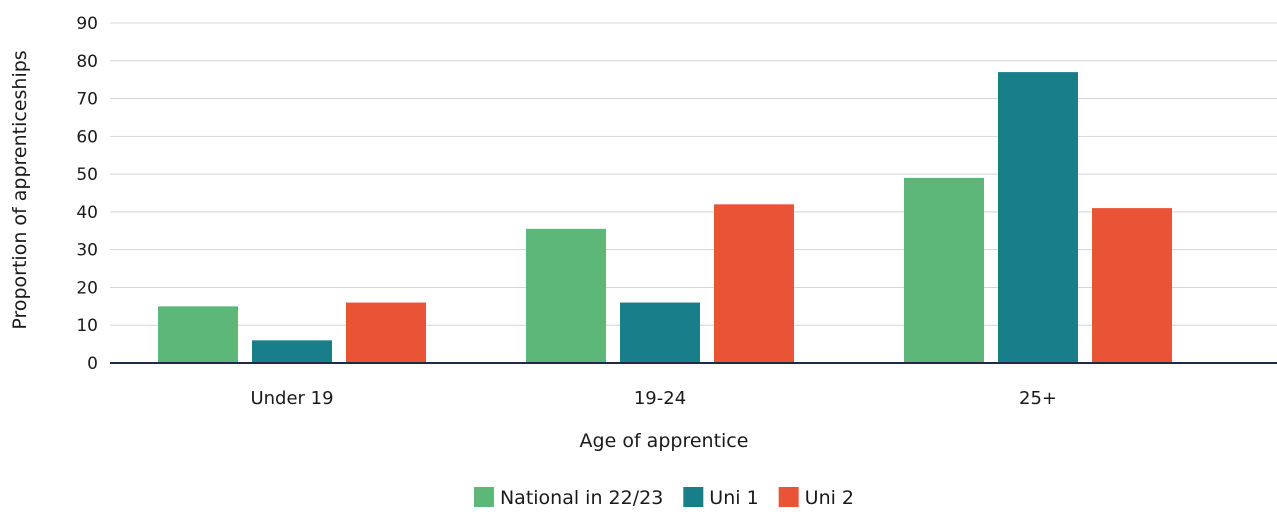  What do you see at coordinates (581, 498) in the screenshot?
I see `legend-label: National in 22/23` at bounding box center [581, 498].